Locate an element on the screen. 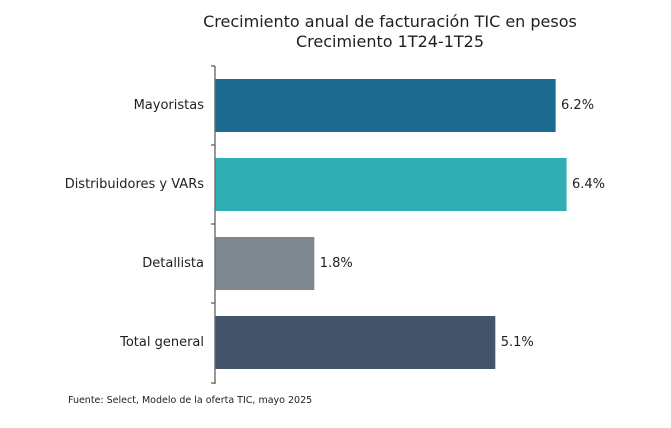 This screenshot has height=428, width=671. bar-detallista is located at coordinates (265, 263).